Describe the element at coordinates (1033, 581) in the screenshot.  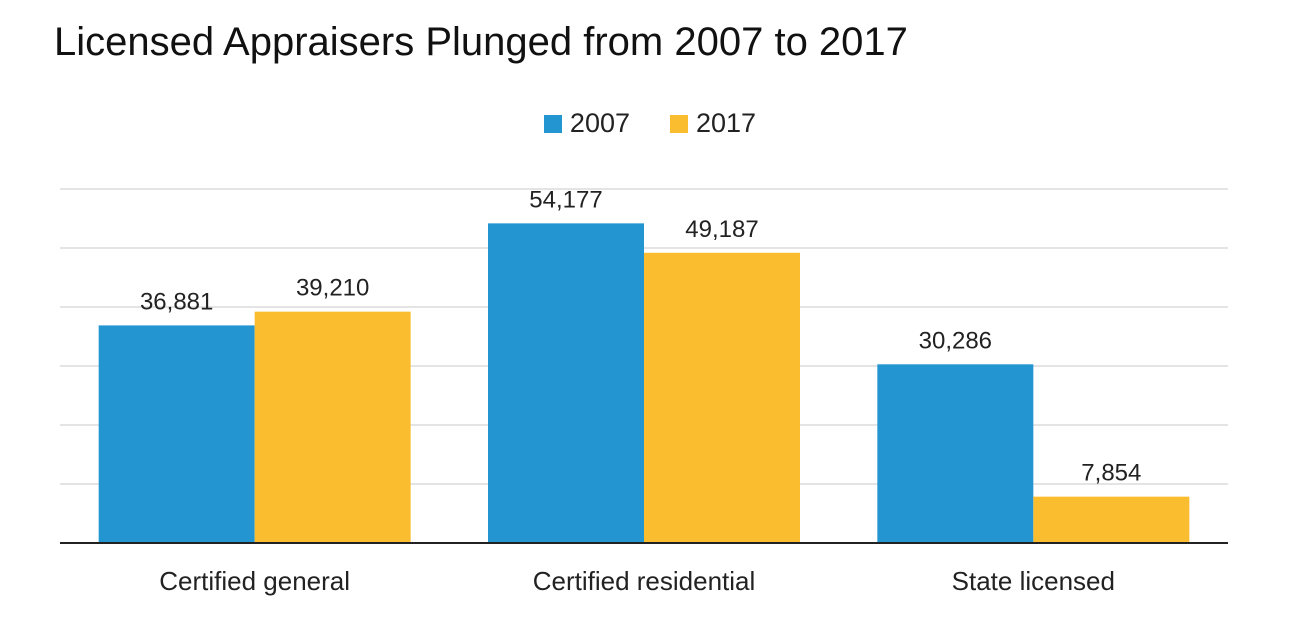
I see `x-tick-label: State licensed` at that location.